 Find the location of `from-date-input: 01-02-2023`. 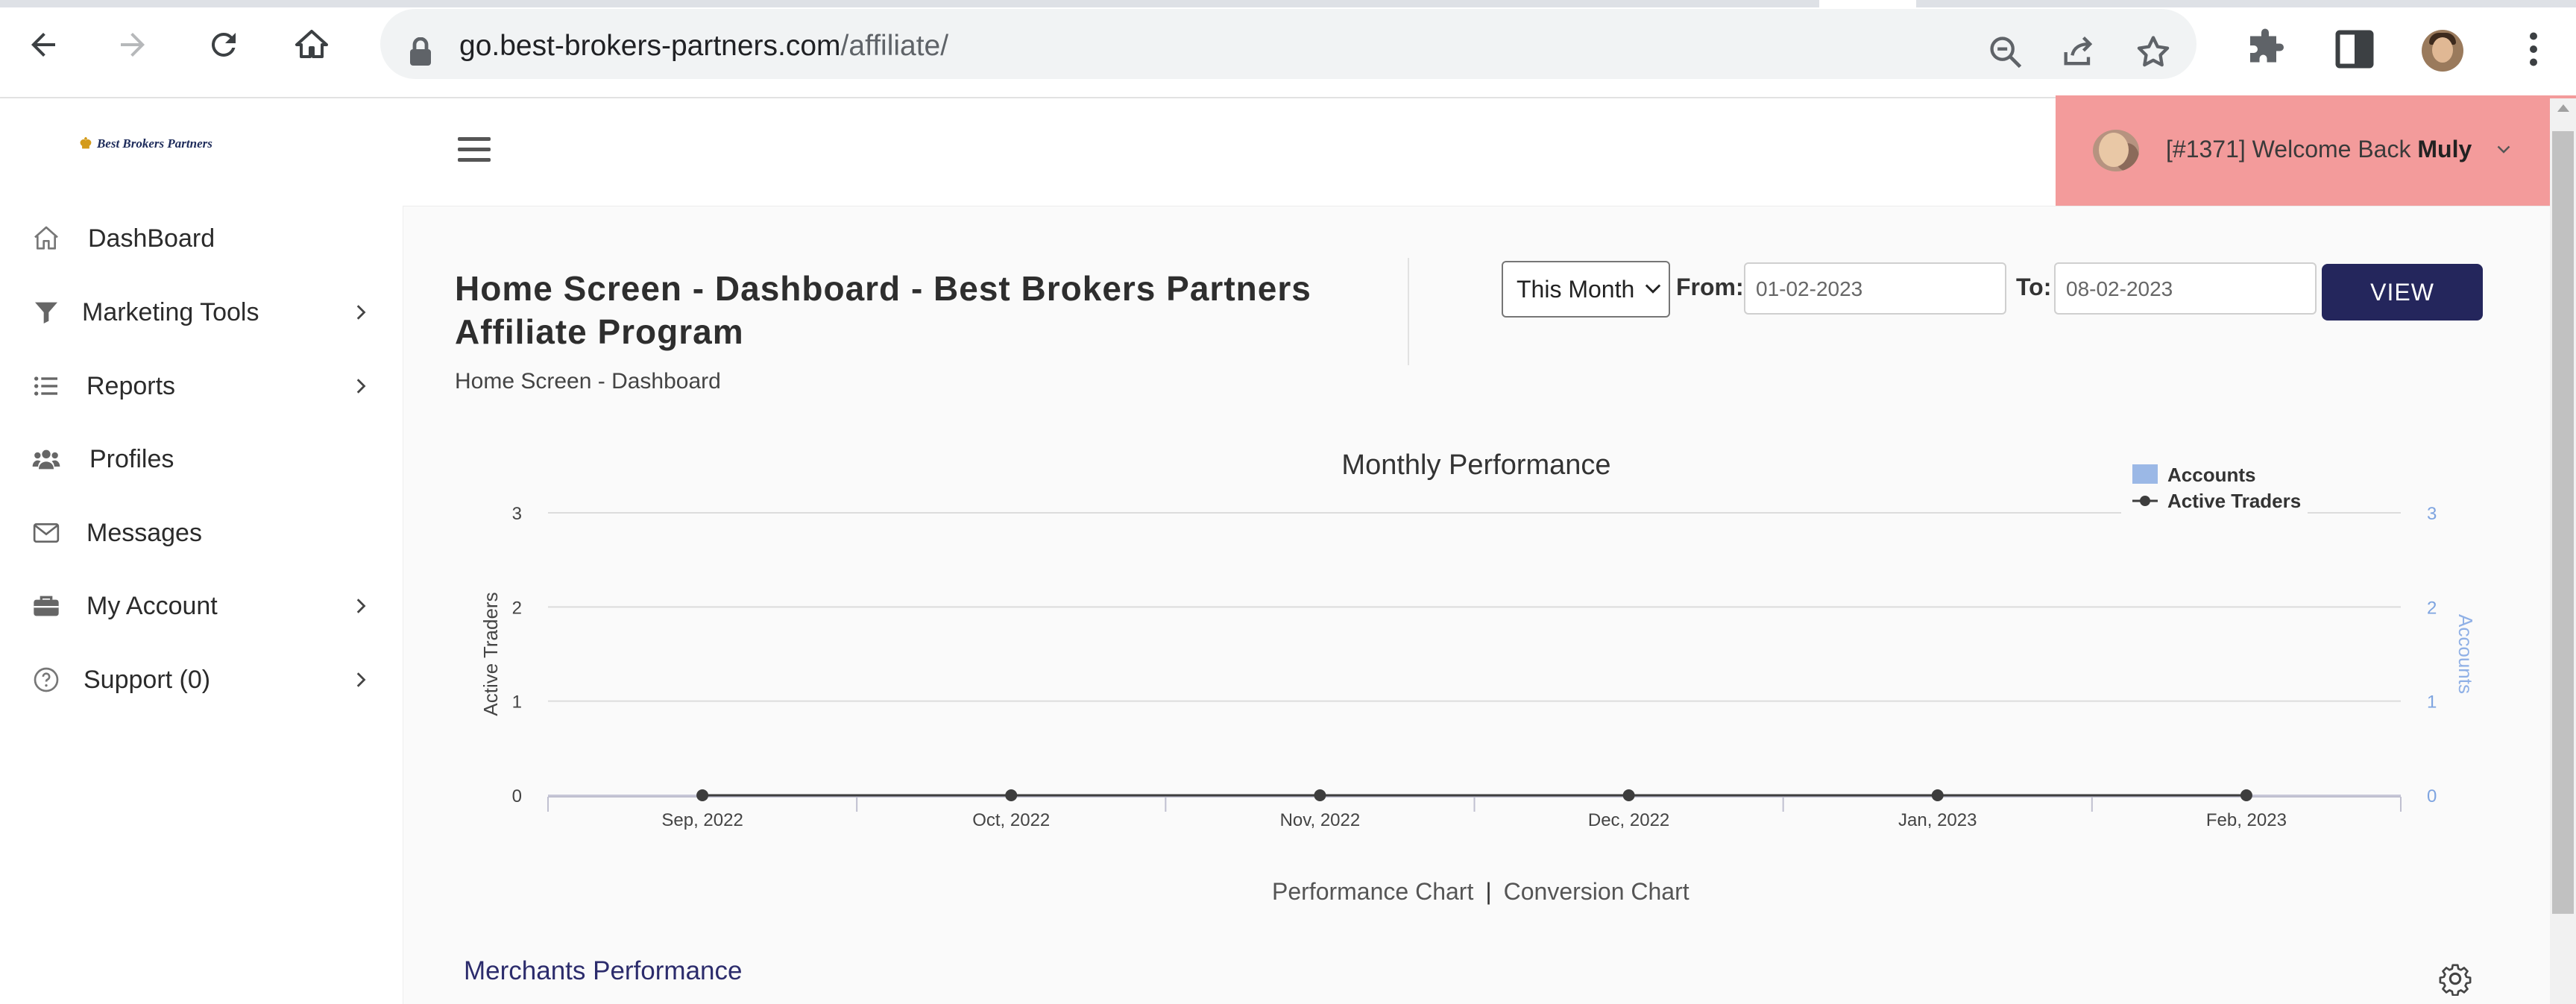

from-date-input: 01-02-2023 is located at coordinates (1875, 288).